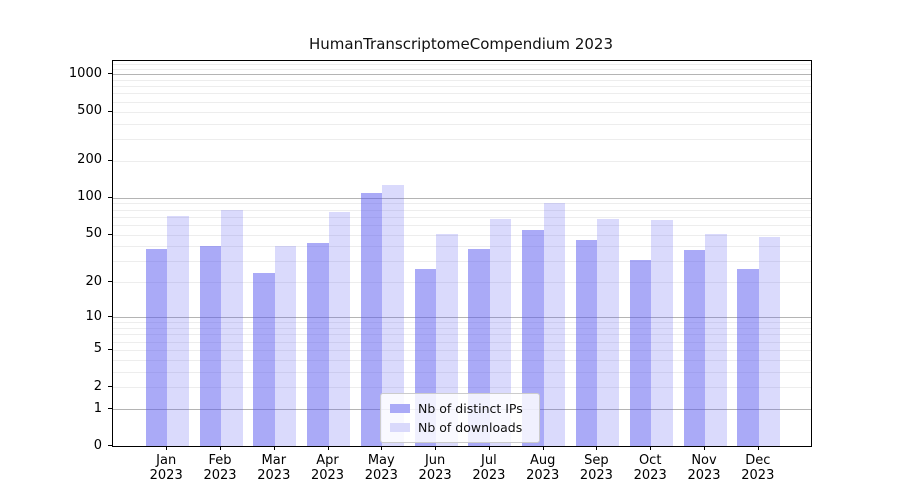  Describe the element at coordinates (285, 346) in the screenshot. I see `bar-downloads-mar` at that location.